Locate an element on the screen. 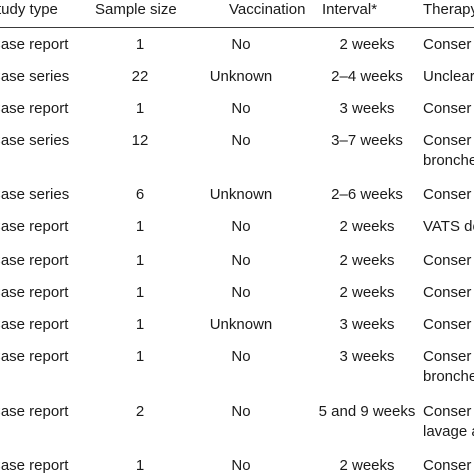  cell-therapy: VATS de is located at coordinates (448, 226).